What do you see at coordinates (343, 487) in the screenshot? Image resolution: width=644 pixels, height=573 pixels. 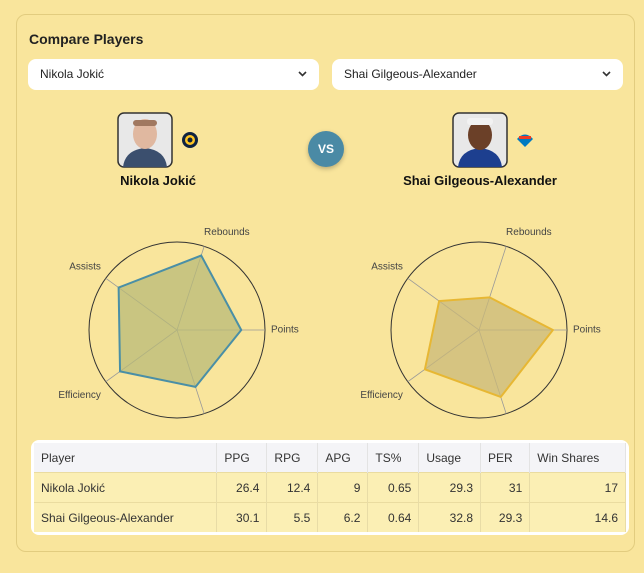 I see `table-cell: 9` at bounding box center [343, 487].